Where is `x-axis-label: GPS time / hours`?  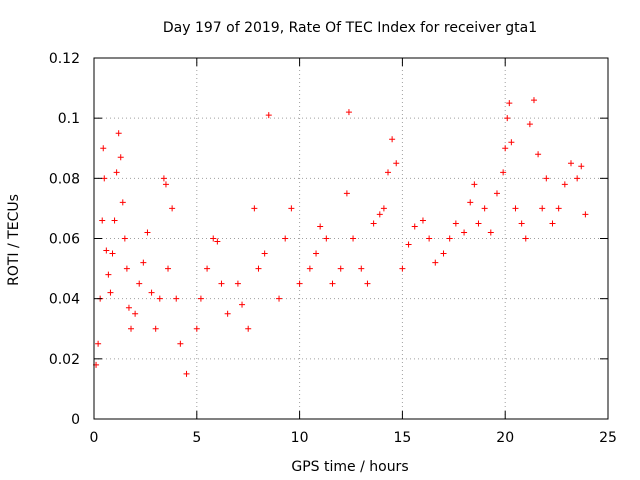
x-axis-label: GPS time / hours is located at coordinates (349, 467).